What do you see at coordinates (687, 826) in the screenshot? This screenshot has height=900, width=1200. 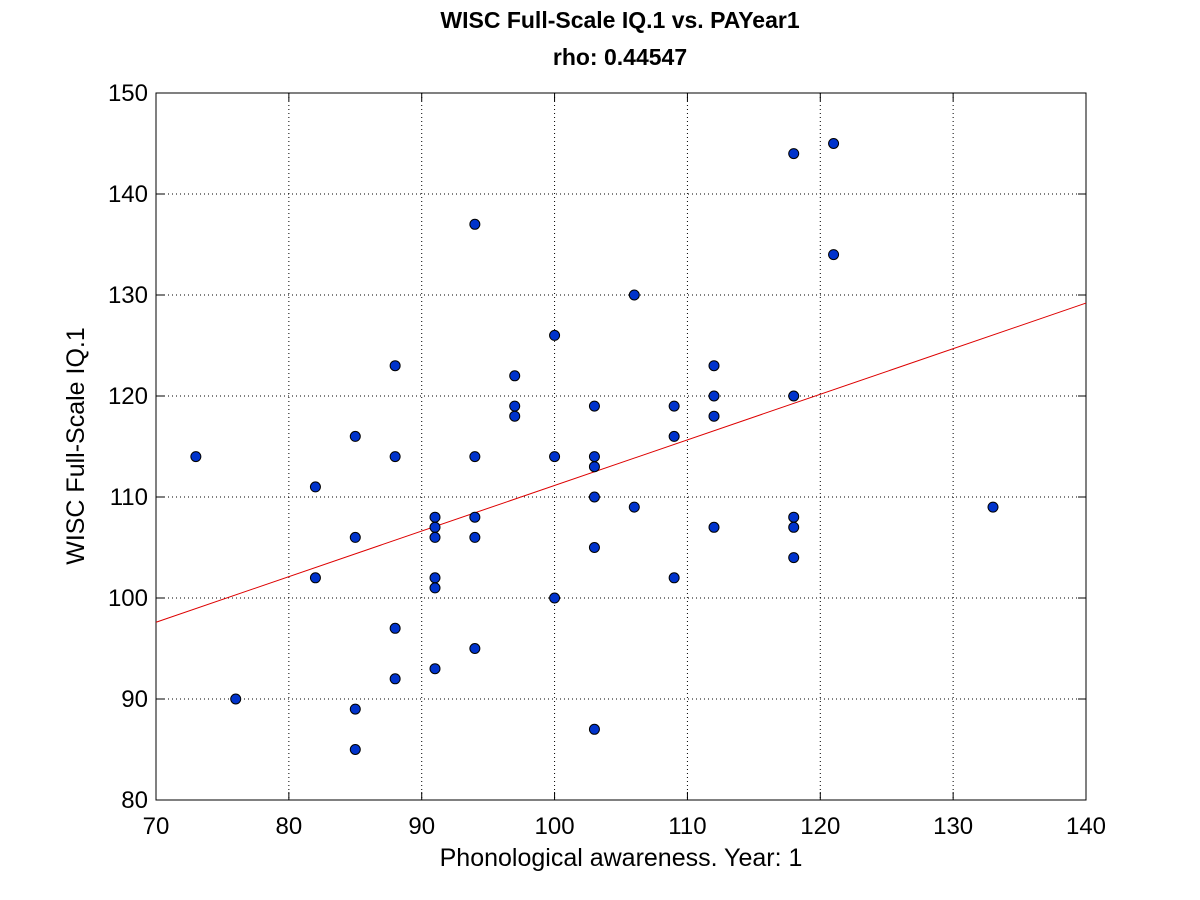 I see `x-tick-label: 110` at bounding box center [687, 826].